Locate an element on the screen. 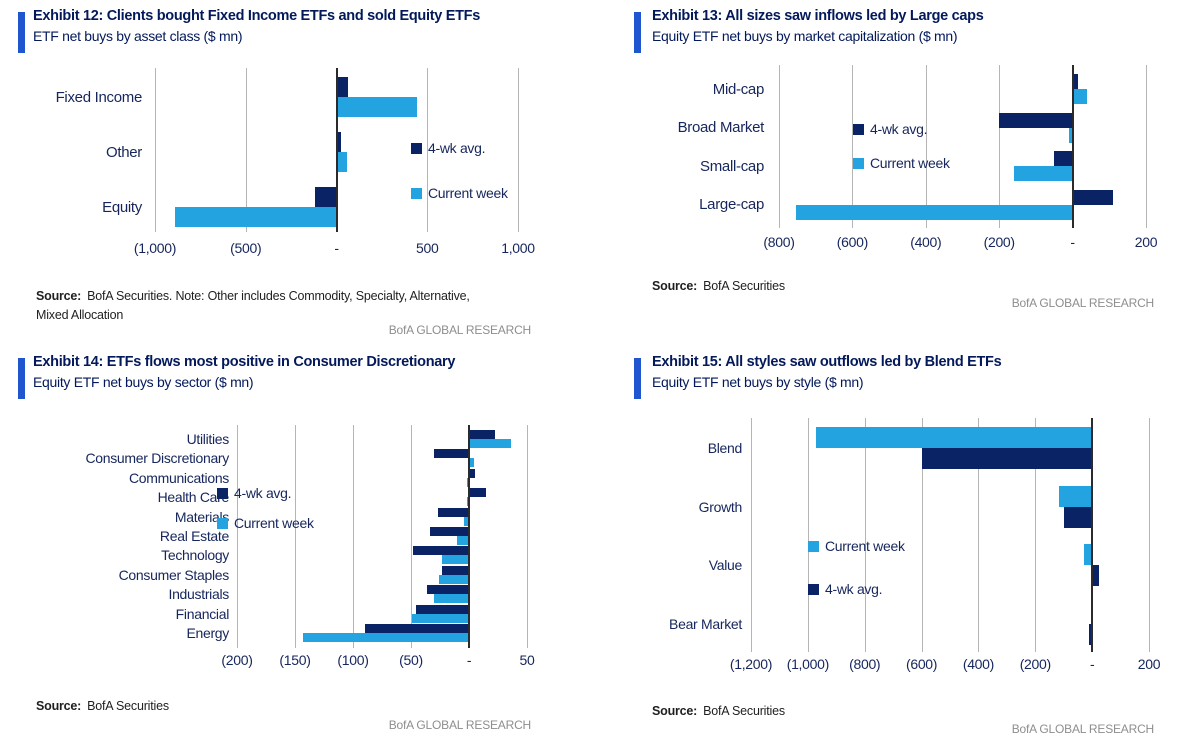 The height and width of the screenshot is (746, 1182). category-label: Other is located at coordinates (123, 152).